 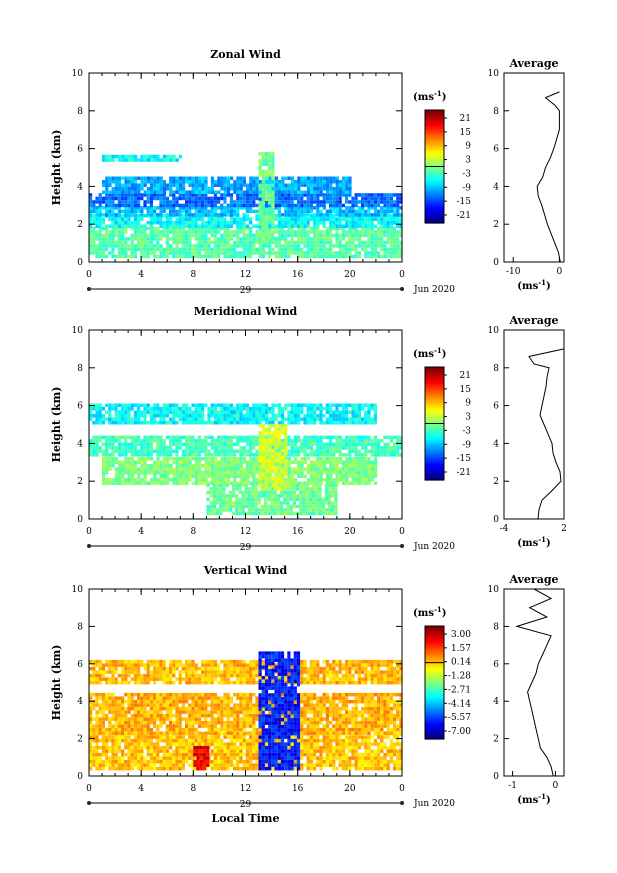 I want to click on colorbar-segment, so click(x=434, y=456).